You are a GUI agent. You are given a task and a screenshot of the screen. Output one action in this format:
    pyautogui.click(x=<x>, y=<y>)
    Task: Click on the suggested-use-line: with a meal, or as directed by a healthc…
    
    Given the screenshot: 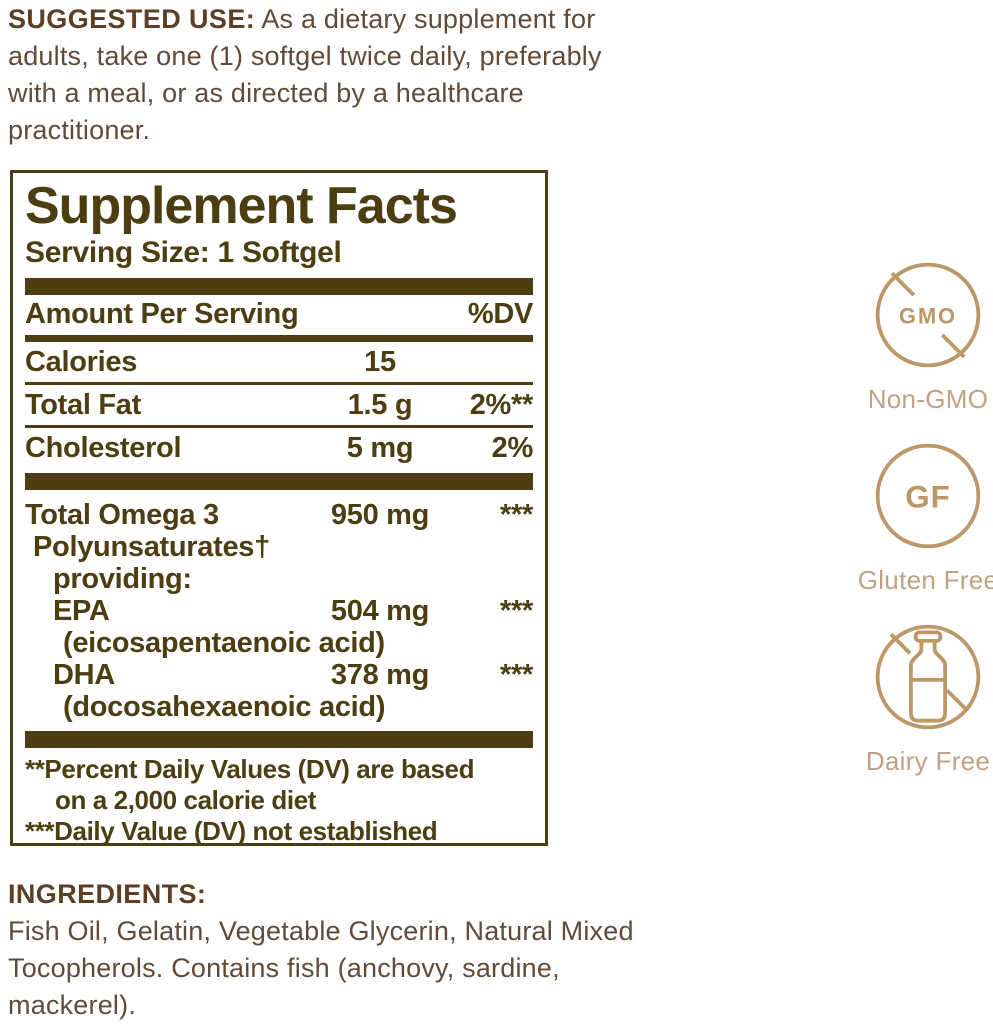 What is the action you would take?
    pyautogui.click(x=266, y=93)
    